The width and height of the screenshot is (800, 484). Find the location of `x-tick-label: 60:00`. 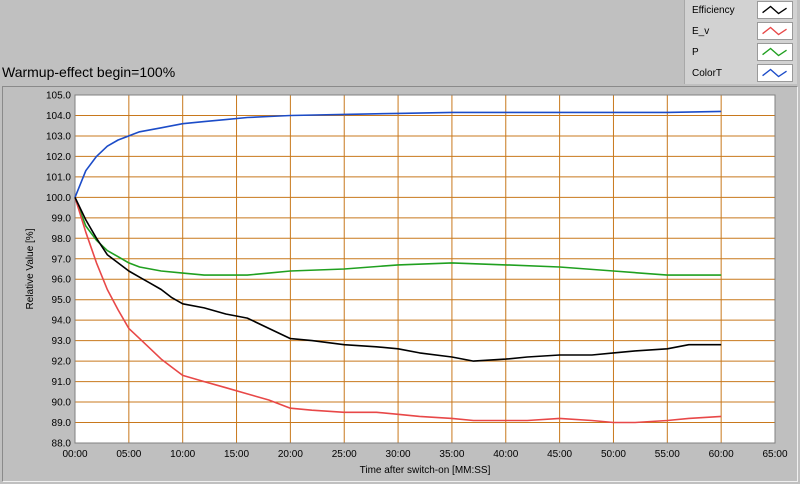

x-tick-label: 60:00 is located at coordinates (721, 454).